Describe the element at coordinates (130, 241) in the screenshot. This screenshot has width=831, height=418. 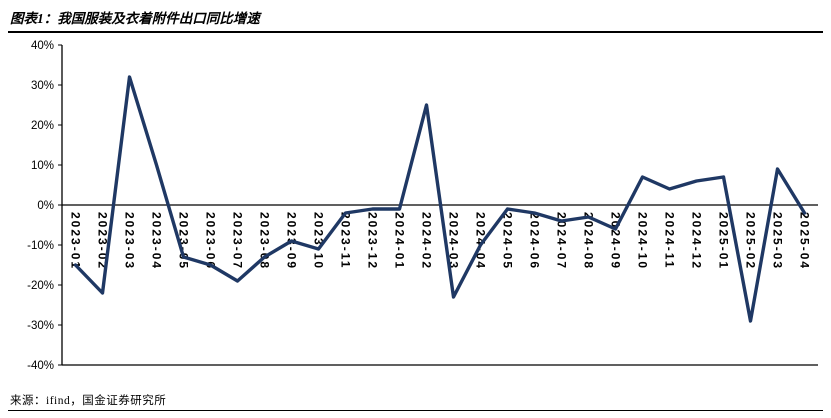
I see `x-axis-tick-label: 2023-03` at that location.